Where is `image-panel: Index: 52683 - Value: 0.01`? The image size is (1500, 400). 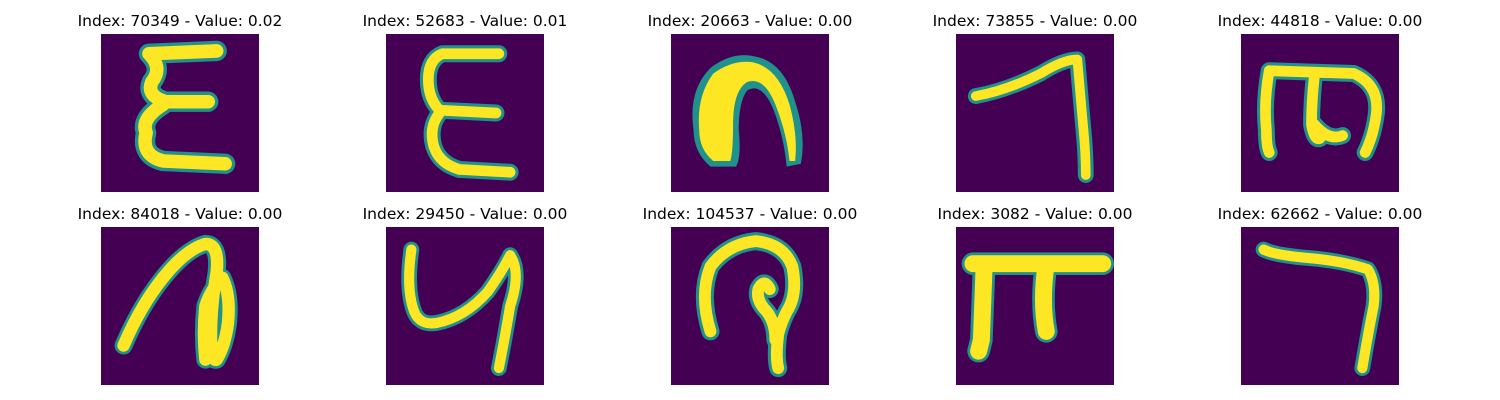
image-panel: Index: 52683 - Value: 0.01 is located at coordinates (465, 107).